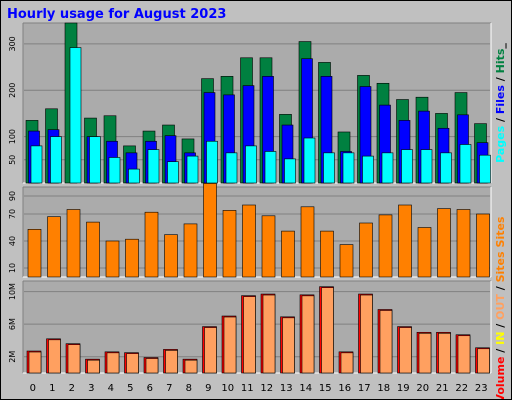 The width and height of the screenshot is (512, 400). Describe the element at coordinates (461, 388) in the screenshot. I see `x-tick-label: 22` at that location.